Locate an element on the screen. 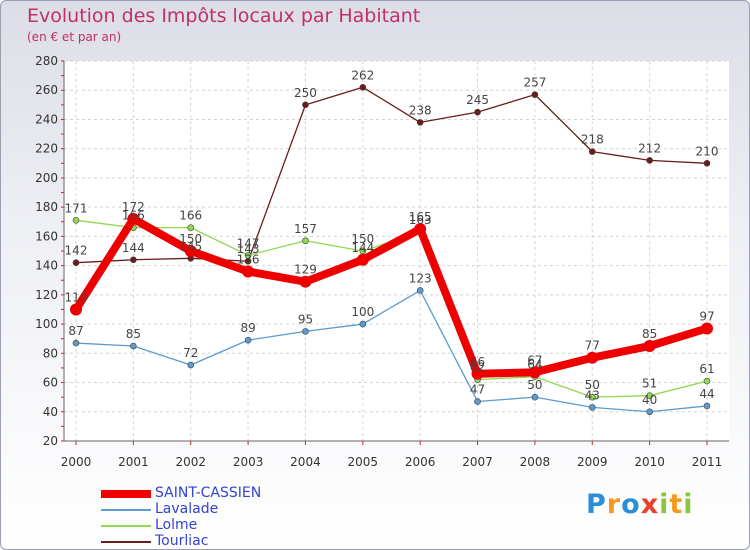  x-tick-label: 2003 is located at coordinates (248, 462).